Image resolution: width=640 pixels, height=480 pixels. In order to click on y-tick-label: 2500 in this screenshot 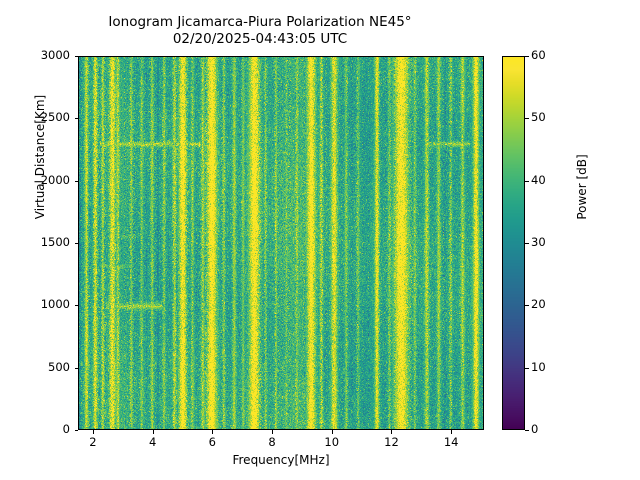, I will do `click(55, 117)`.